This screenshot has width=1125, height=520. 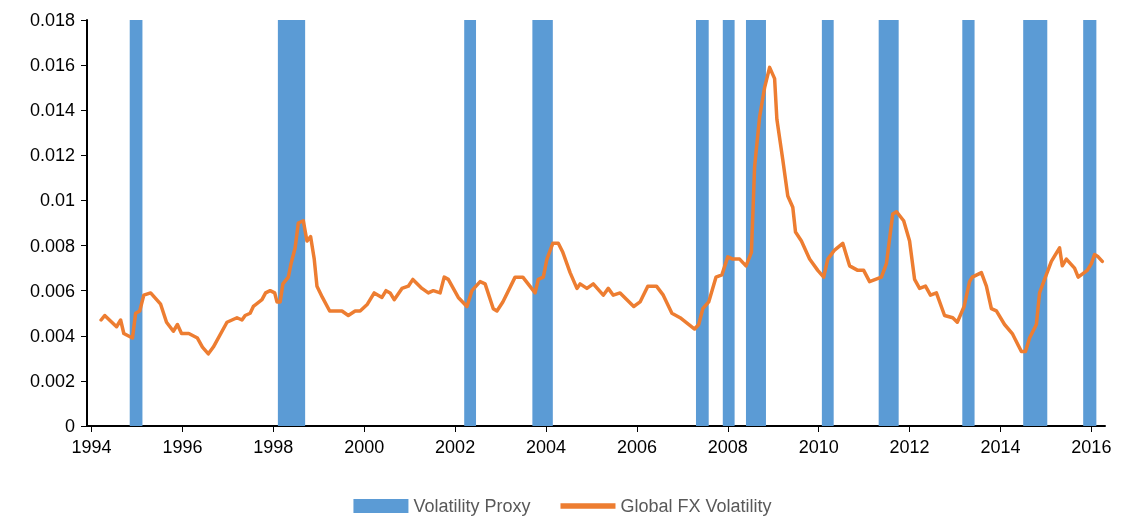 What do you see at coordinates (546, 447) in the screenshot?
I see `x-tick-label: 2004` at bounding box center [546, 447].